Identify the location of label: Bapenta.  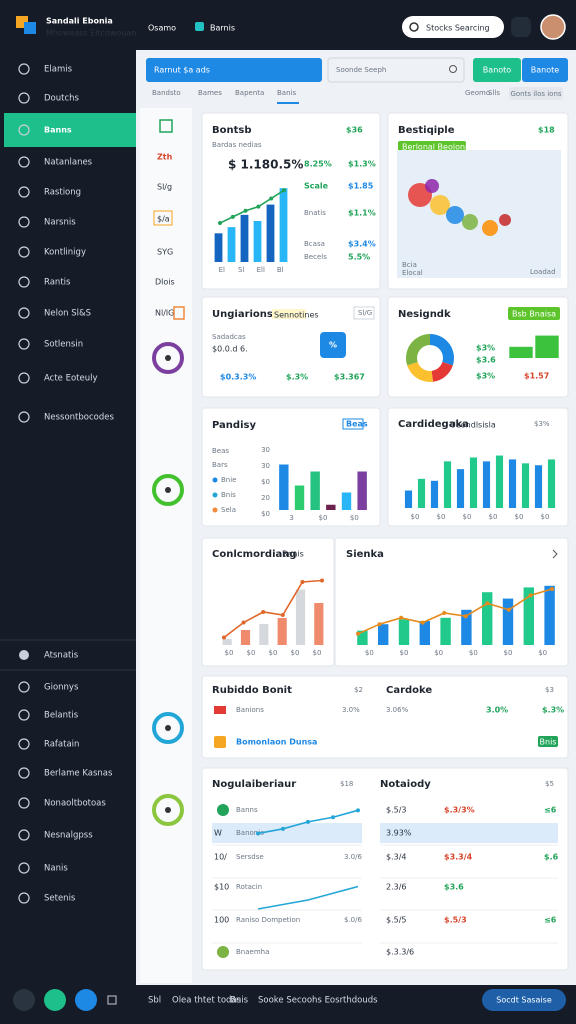
(249, 93).